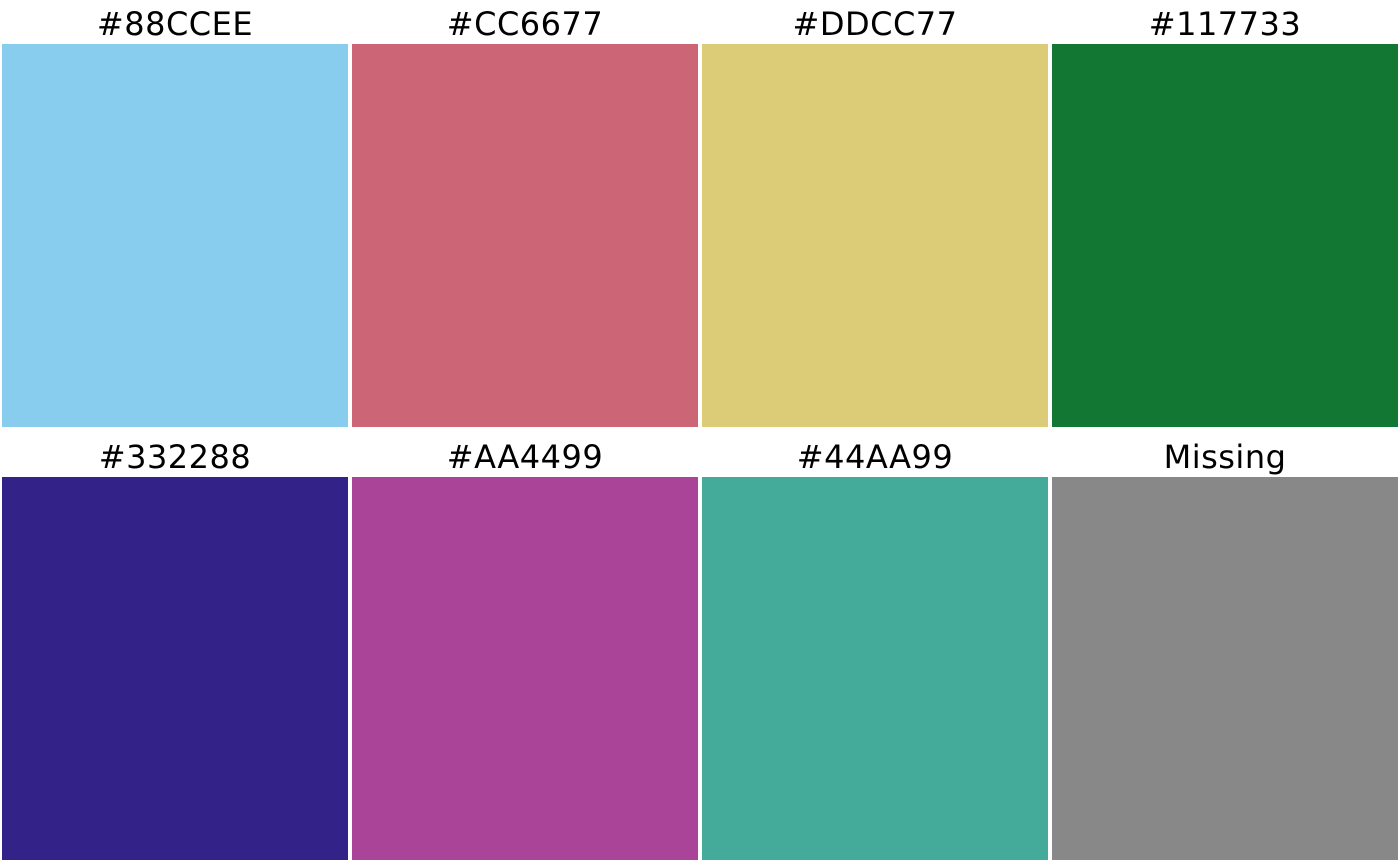 This screenshot has width=1400, height=866. I want to click on swatch-label: #332288, so click(175, 457).